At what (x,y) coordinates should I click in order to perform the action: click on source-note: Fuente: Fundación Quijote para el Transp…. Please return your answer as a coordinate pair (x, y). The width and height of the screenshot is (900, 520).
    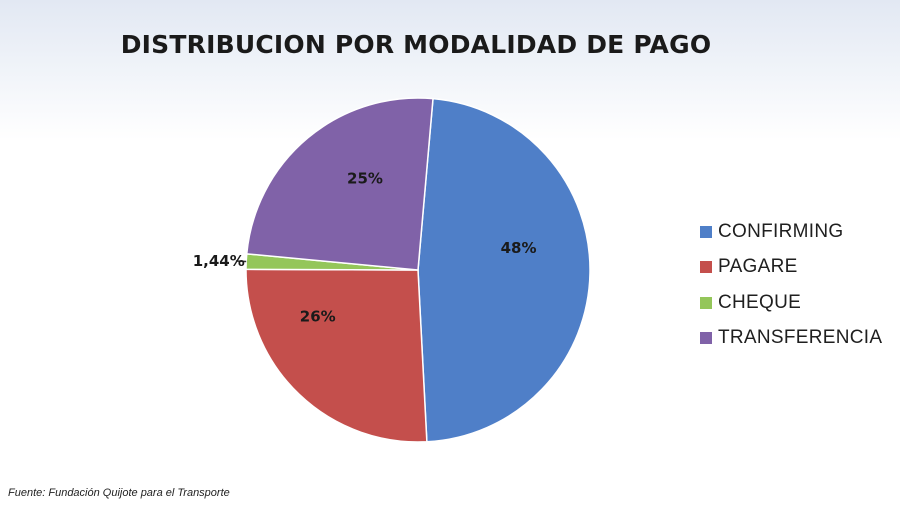
    Looking at the image, I should click on (119, 493).